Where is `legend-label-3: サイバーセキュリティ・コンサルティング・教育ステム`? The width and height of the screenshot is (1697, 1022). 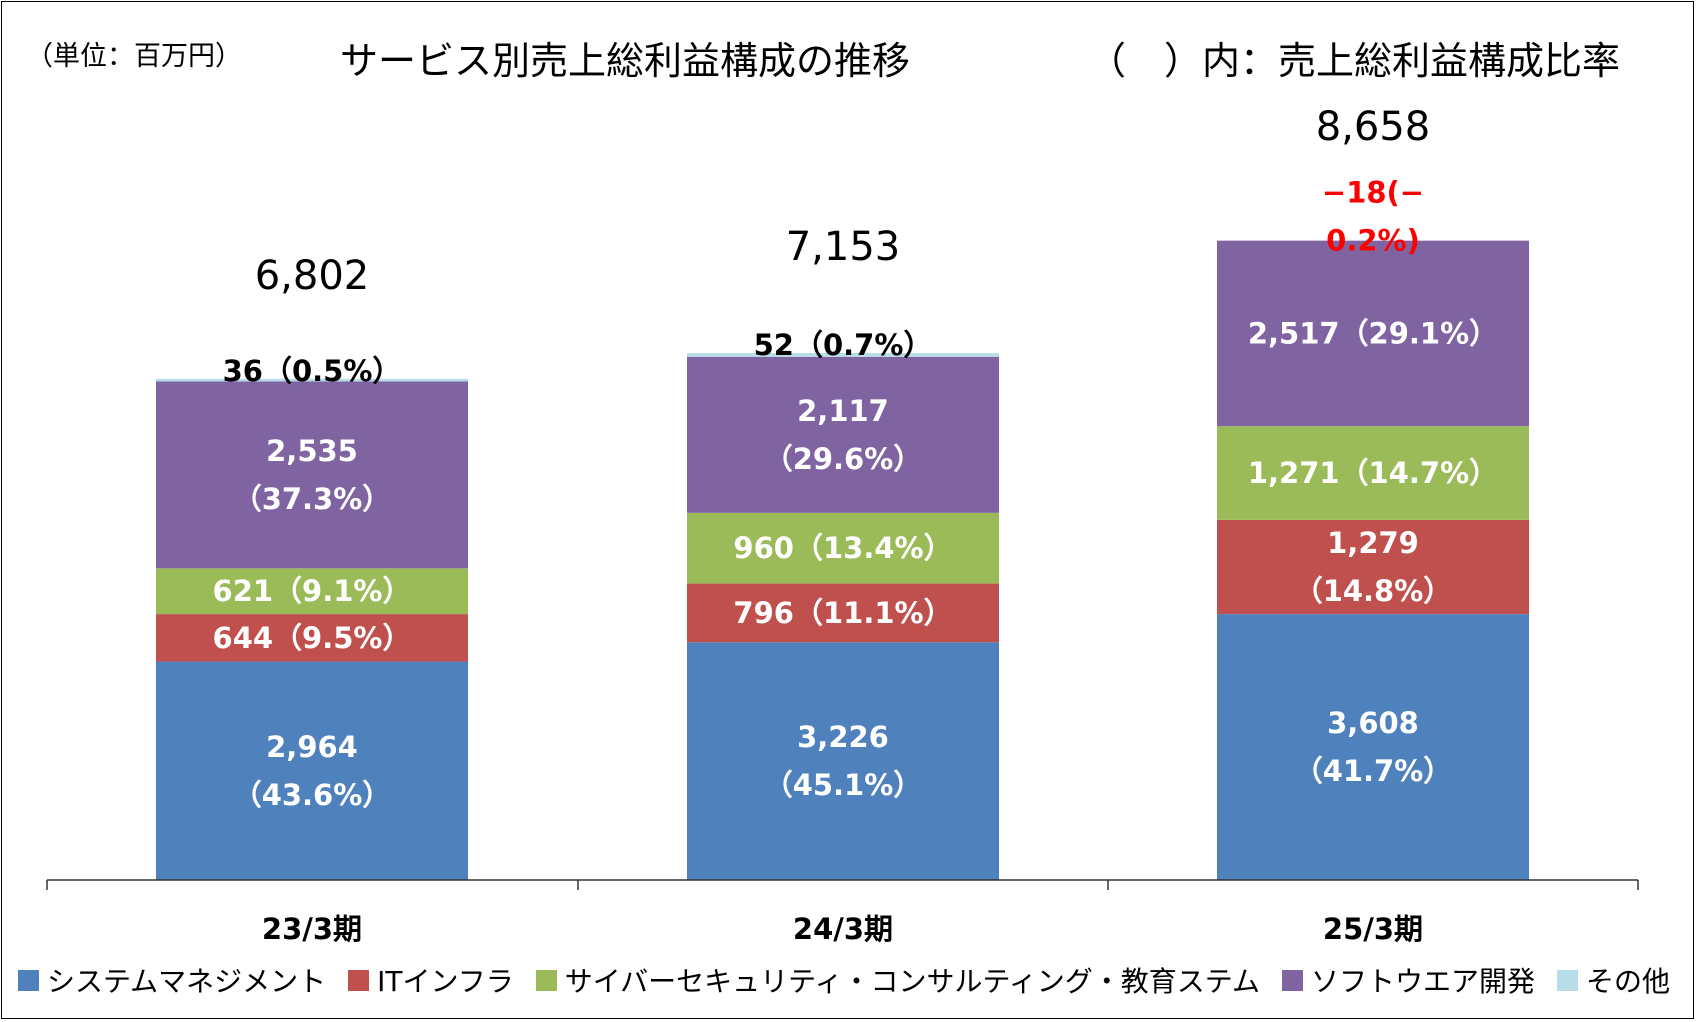
legend-label-3: サイバーセキュリティ・コンサルティング・教育ステム is located at coordinates (912, 981).